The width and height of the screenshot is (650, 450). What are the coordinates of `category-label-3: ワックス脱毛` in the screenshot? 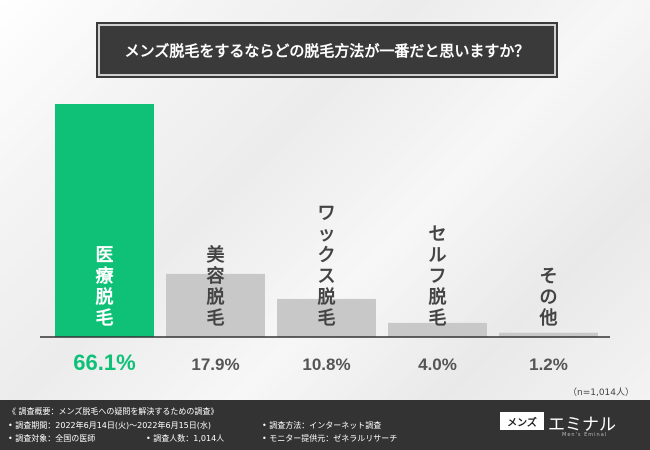 It's located at (327, 266).